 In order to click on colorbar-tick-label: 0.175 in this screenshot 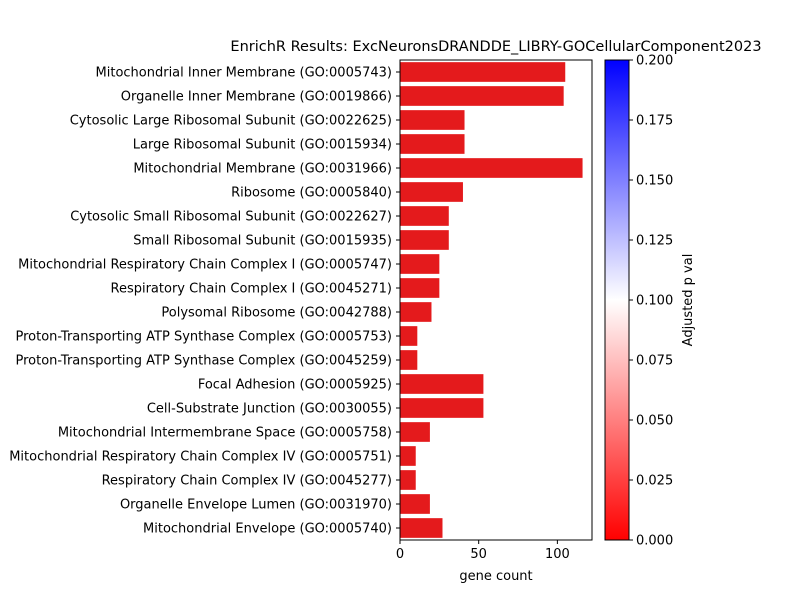, I will do `click(654, 121)`.